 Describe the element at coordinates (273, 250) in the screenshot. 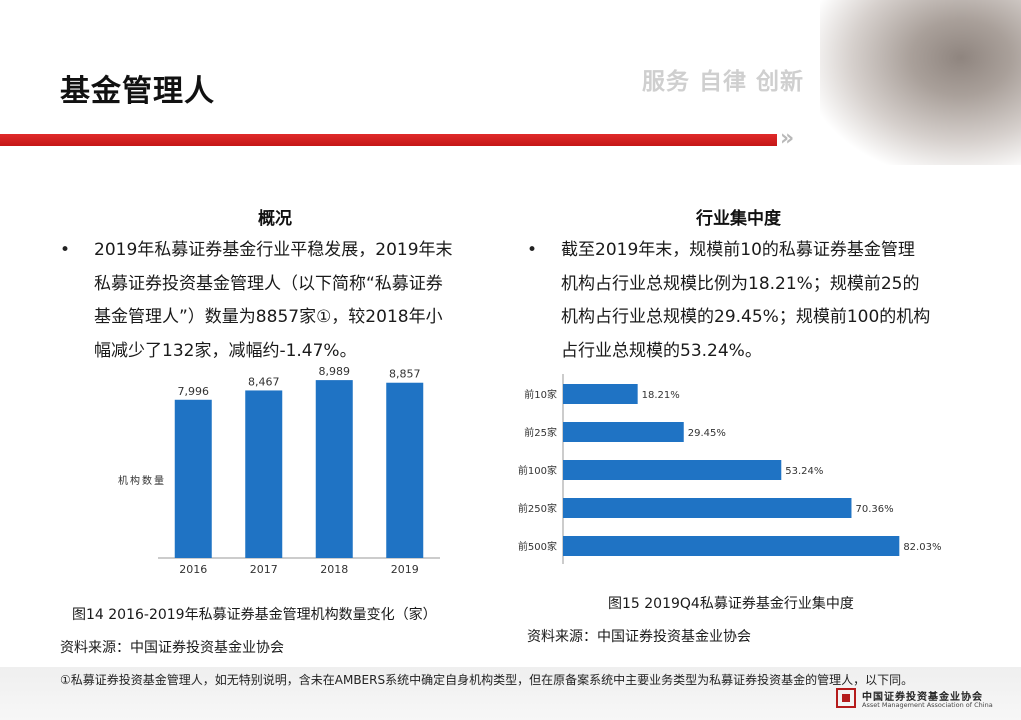

I see `overview-line: 2019年私募证券基金行业平稳发展，2019年末` at that location.